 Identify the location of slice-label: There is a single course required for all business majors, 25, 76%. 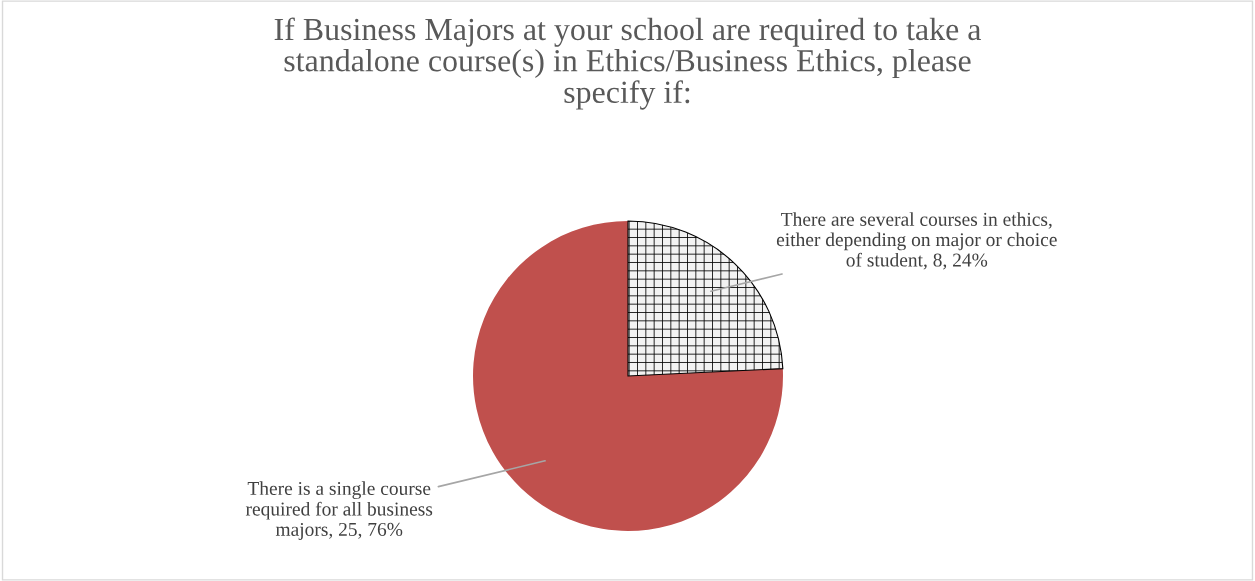
(339, 510).